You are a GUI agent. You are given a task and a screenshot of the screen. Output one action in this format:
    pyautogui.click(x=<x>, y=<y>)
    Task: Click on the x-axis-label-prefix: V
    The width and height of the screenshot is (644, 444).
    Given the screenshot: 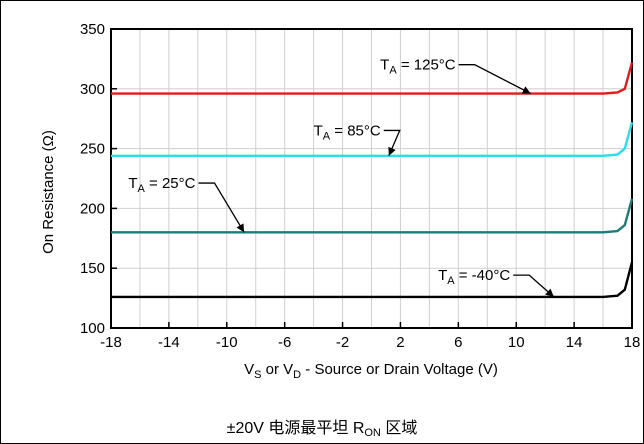 What is the action you would take?
    pyautogui.click(x=249, y=369)
    